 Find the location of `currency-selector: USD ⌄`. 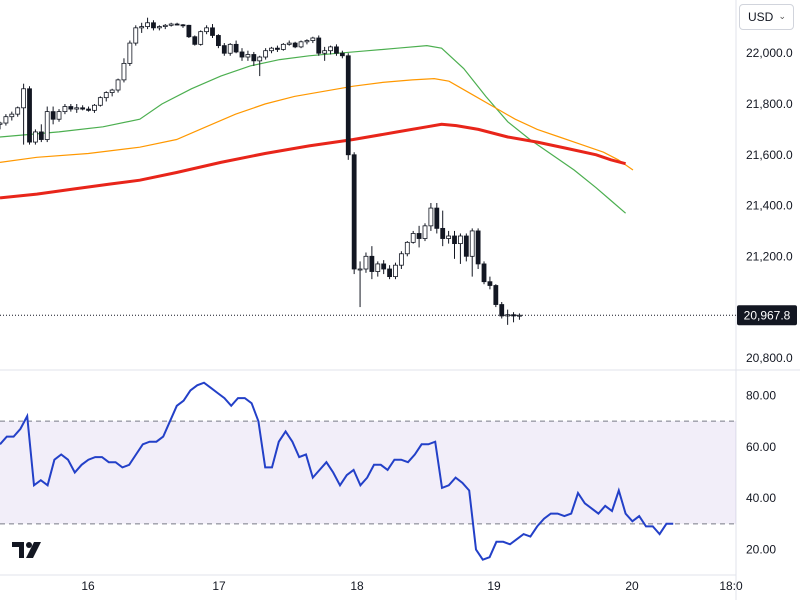

currency-selector: USD ⌄ is located at coordinates (766, 17).